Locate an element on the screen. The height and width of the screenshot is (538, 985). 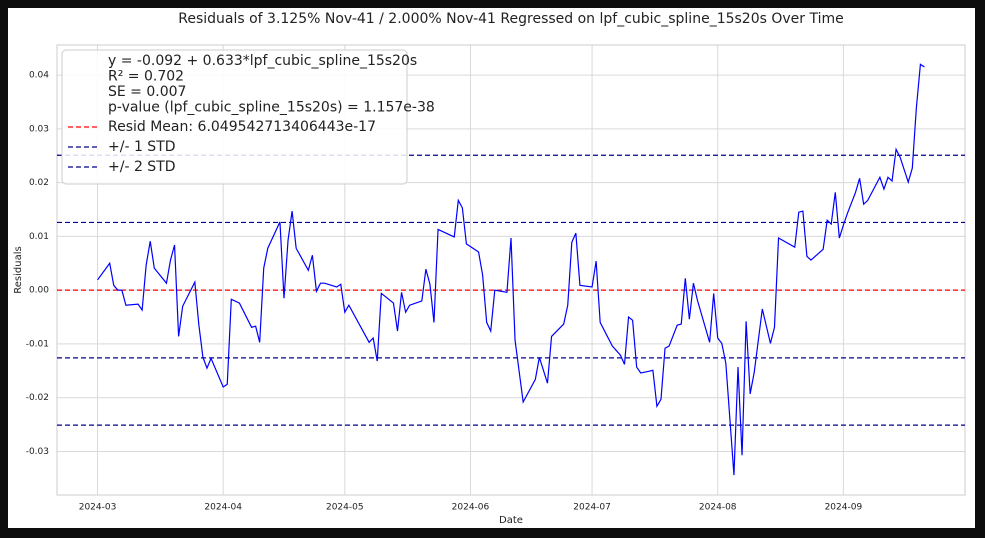
y-tick-label: 0.04 is located at coordinates (39, 76).